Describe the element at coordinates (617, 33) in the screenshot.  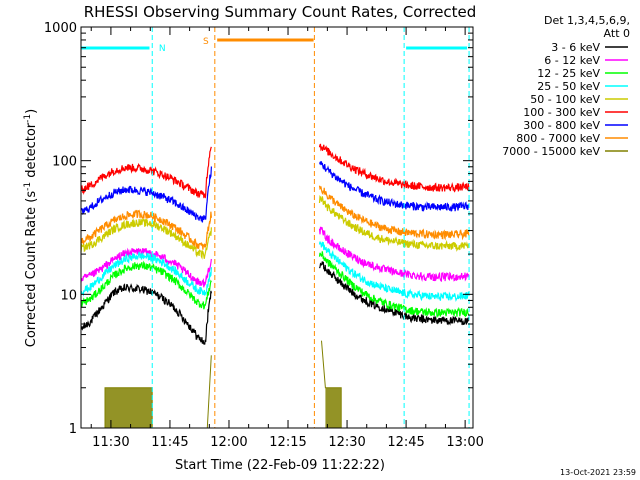
I see `legend-header-attenuator: Att 0` at that location.